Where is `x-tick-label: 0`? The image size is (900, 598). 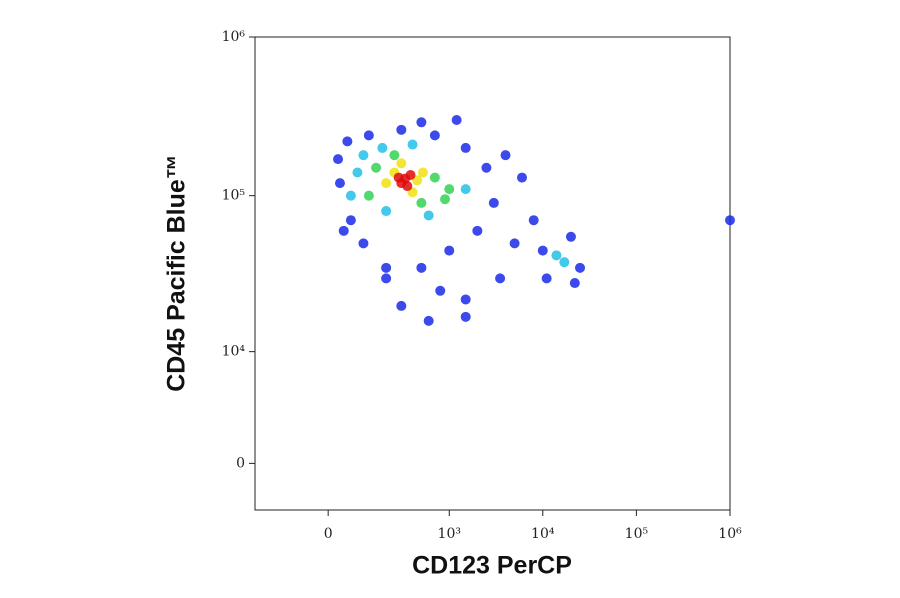
x-tick-label: 0 is located at coordinates (328, 534).